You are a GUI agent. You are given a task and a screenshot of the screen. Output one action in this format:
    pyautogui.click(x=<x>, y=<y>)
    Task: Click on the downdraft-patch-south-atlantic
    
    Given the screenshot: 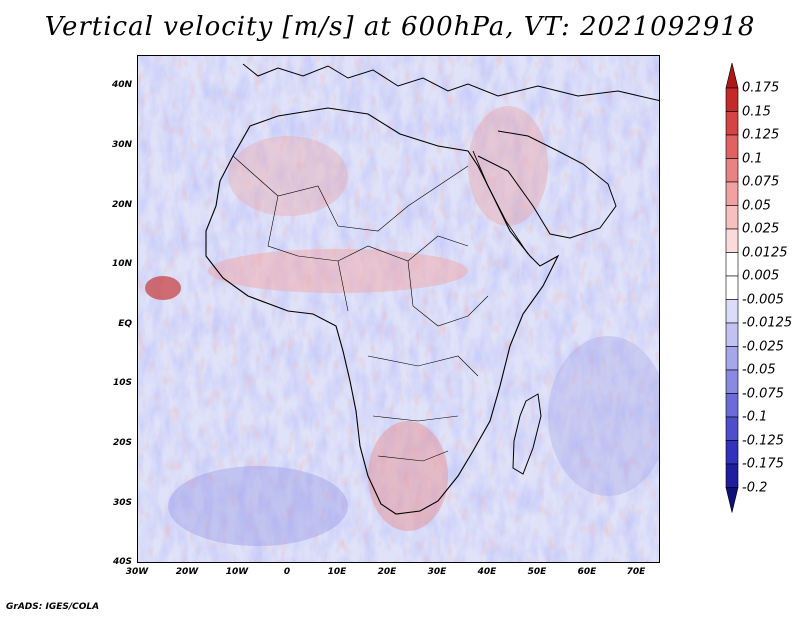 What is the action you would take?
    pyautogui.click(x=258, y=506)
    